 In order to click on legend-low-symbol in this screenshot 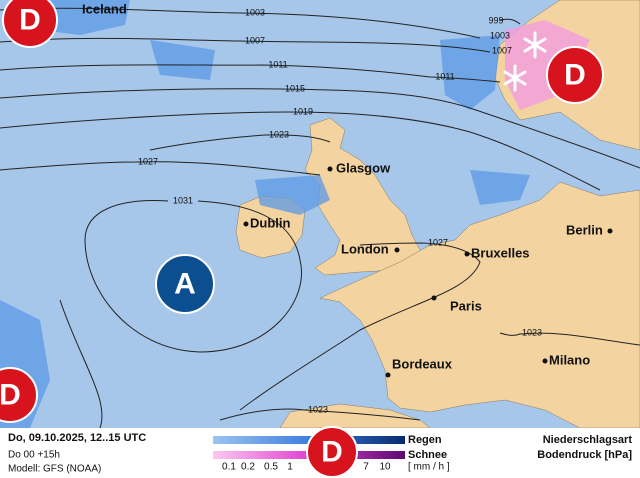, I will do `click(332, 452)`.